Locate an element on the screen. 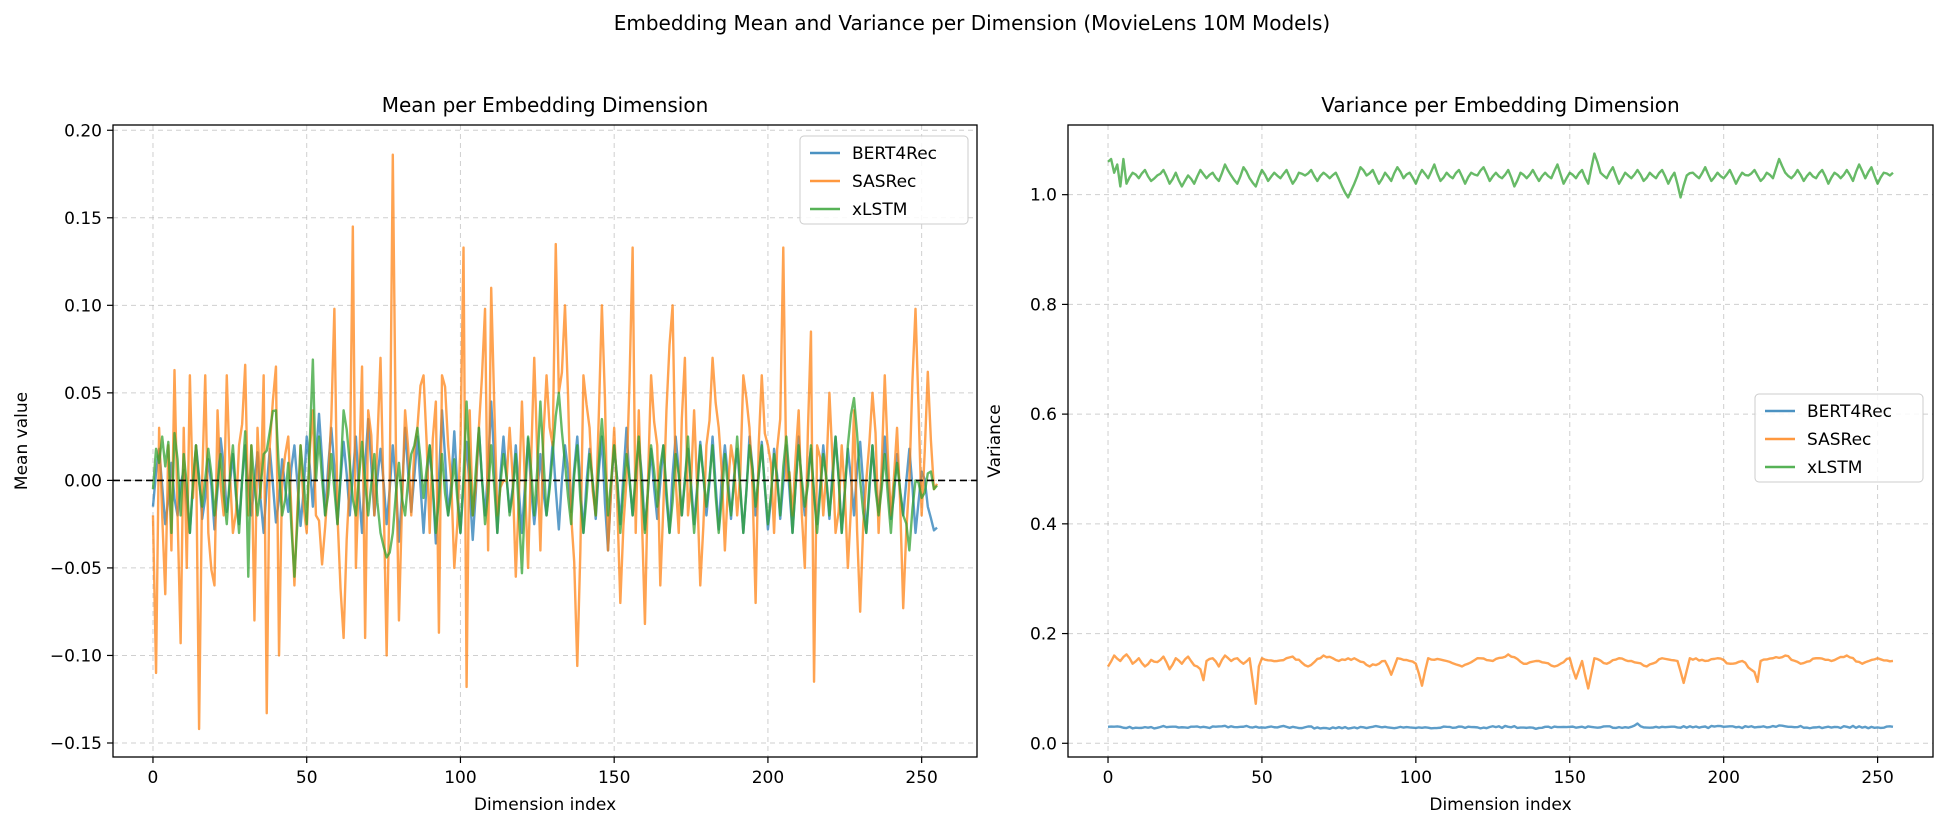 The width and height of the screenshot is (1945, 830). y-tick-label: −0.05 is located at coordinates (76, 569).